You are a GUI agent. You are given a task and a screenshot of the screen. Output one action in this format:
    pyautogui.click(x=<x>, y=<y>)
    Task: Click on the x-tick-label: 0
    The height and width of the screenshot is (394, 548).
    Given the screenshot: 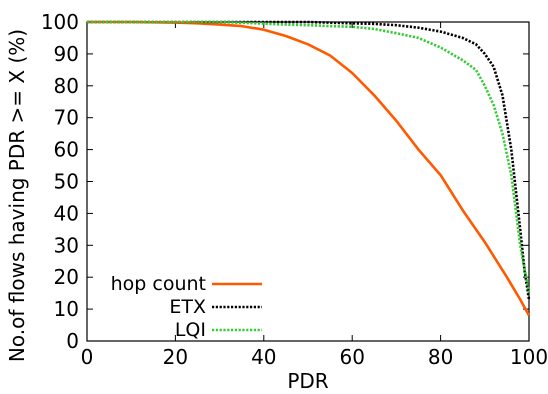 What is the action you would take?
    pyautogui.click(x=87, y=357)
    